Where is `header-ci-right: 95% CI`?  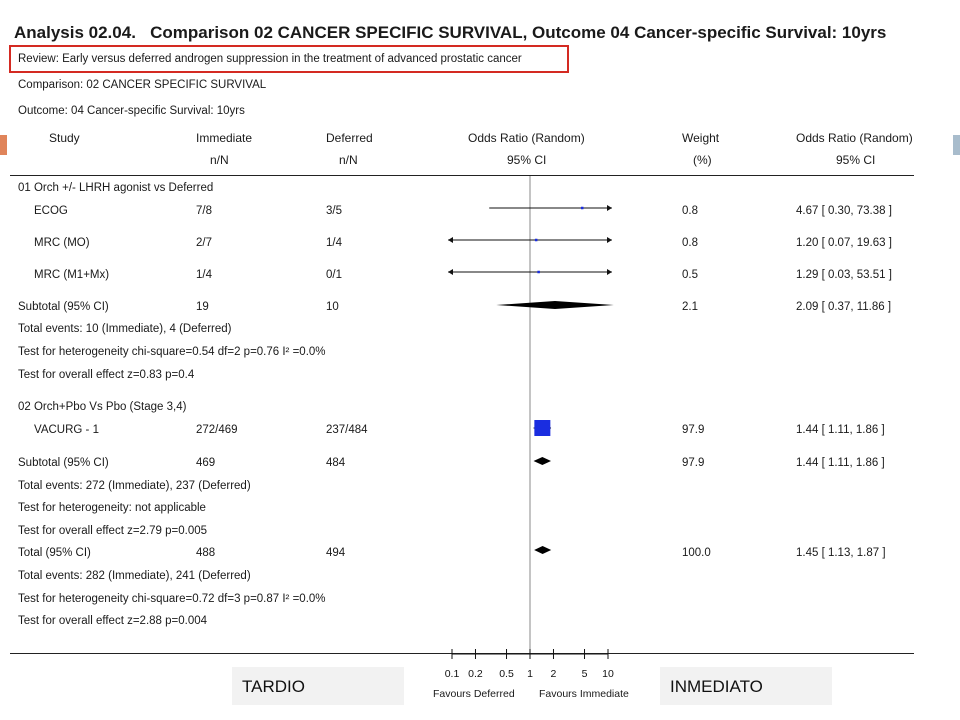
header-ci-right: 95% CI is located at coordinates (856, 160).